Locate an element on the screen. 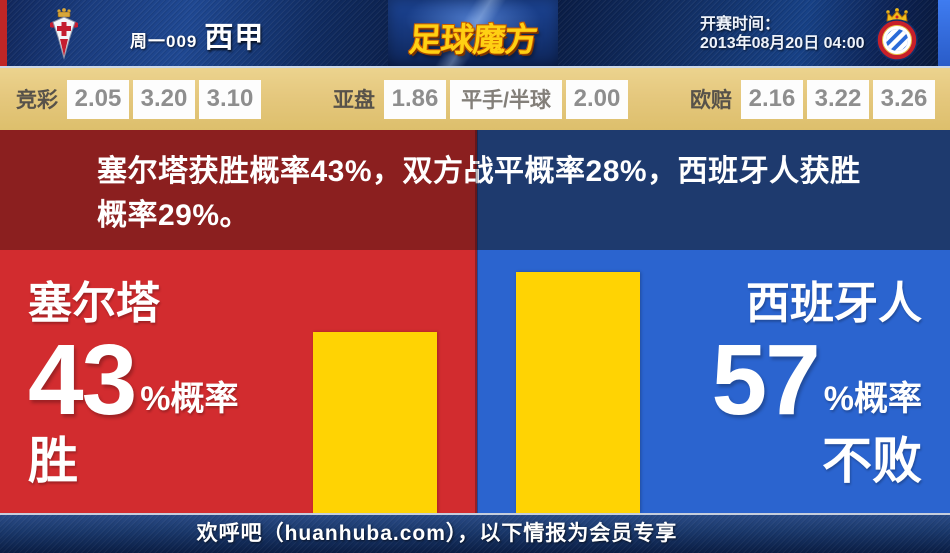 The image size is (950, 553). site-logo-panel: 足球魔方 is located at coordinates (473, 33).